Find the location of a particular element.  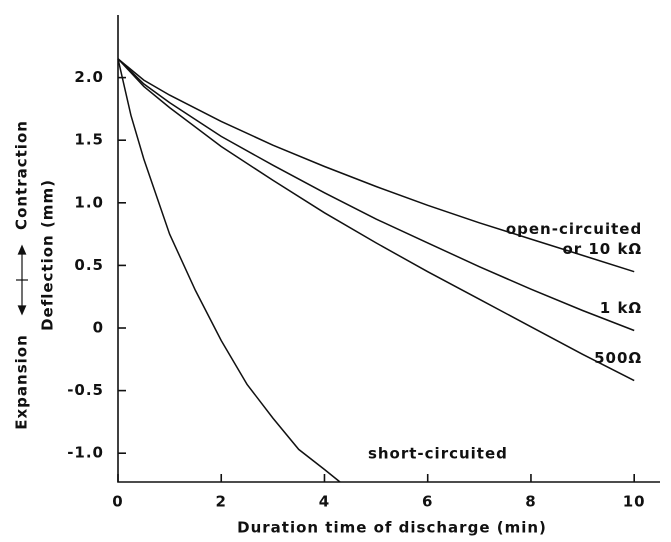

y-axis-label: Deflection (mm) is located at coordinates (48, 255).